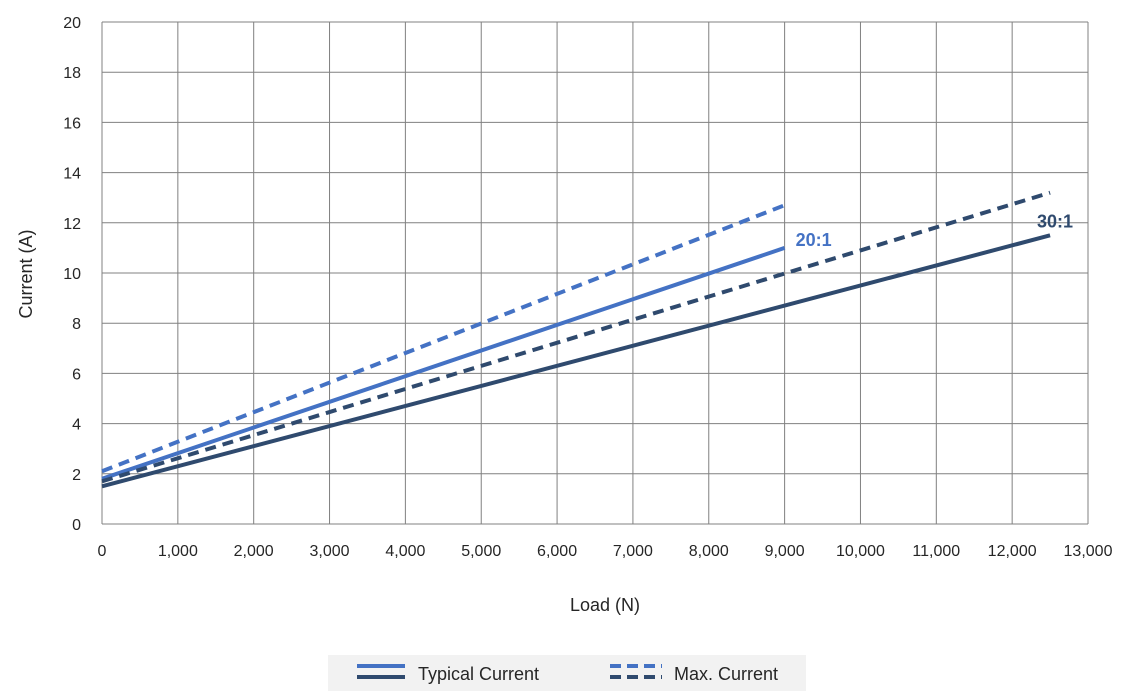 The width and height of the screenshot is (1129, 691). Describe the element at coordinates (76, 374) in the screenshot. I see `y-tick-label: 6` at that location.